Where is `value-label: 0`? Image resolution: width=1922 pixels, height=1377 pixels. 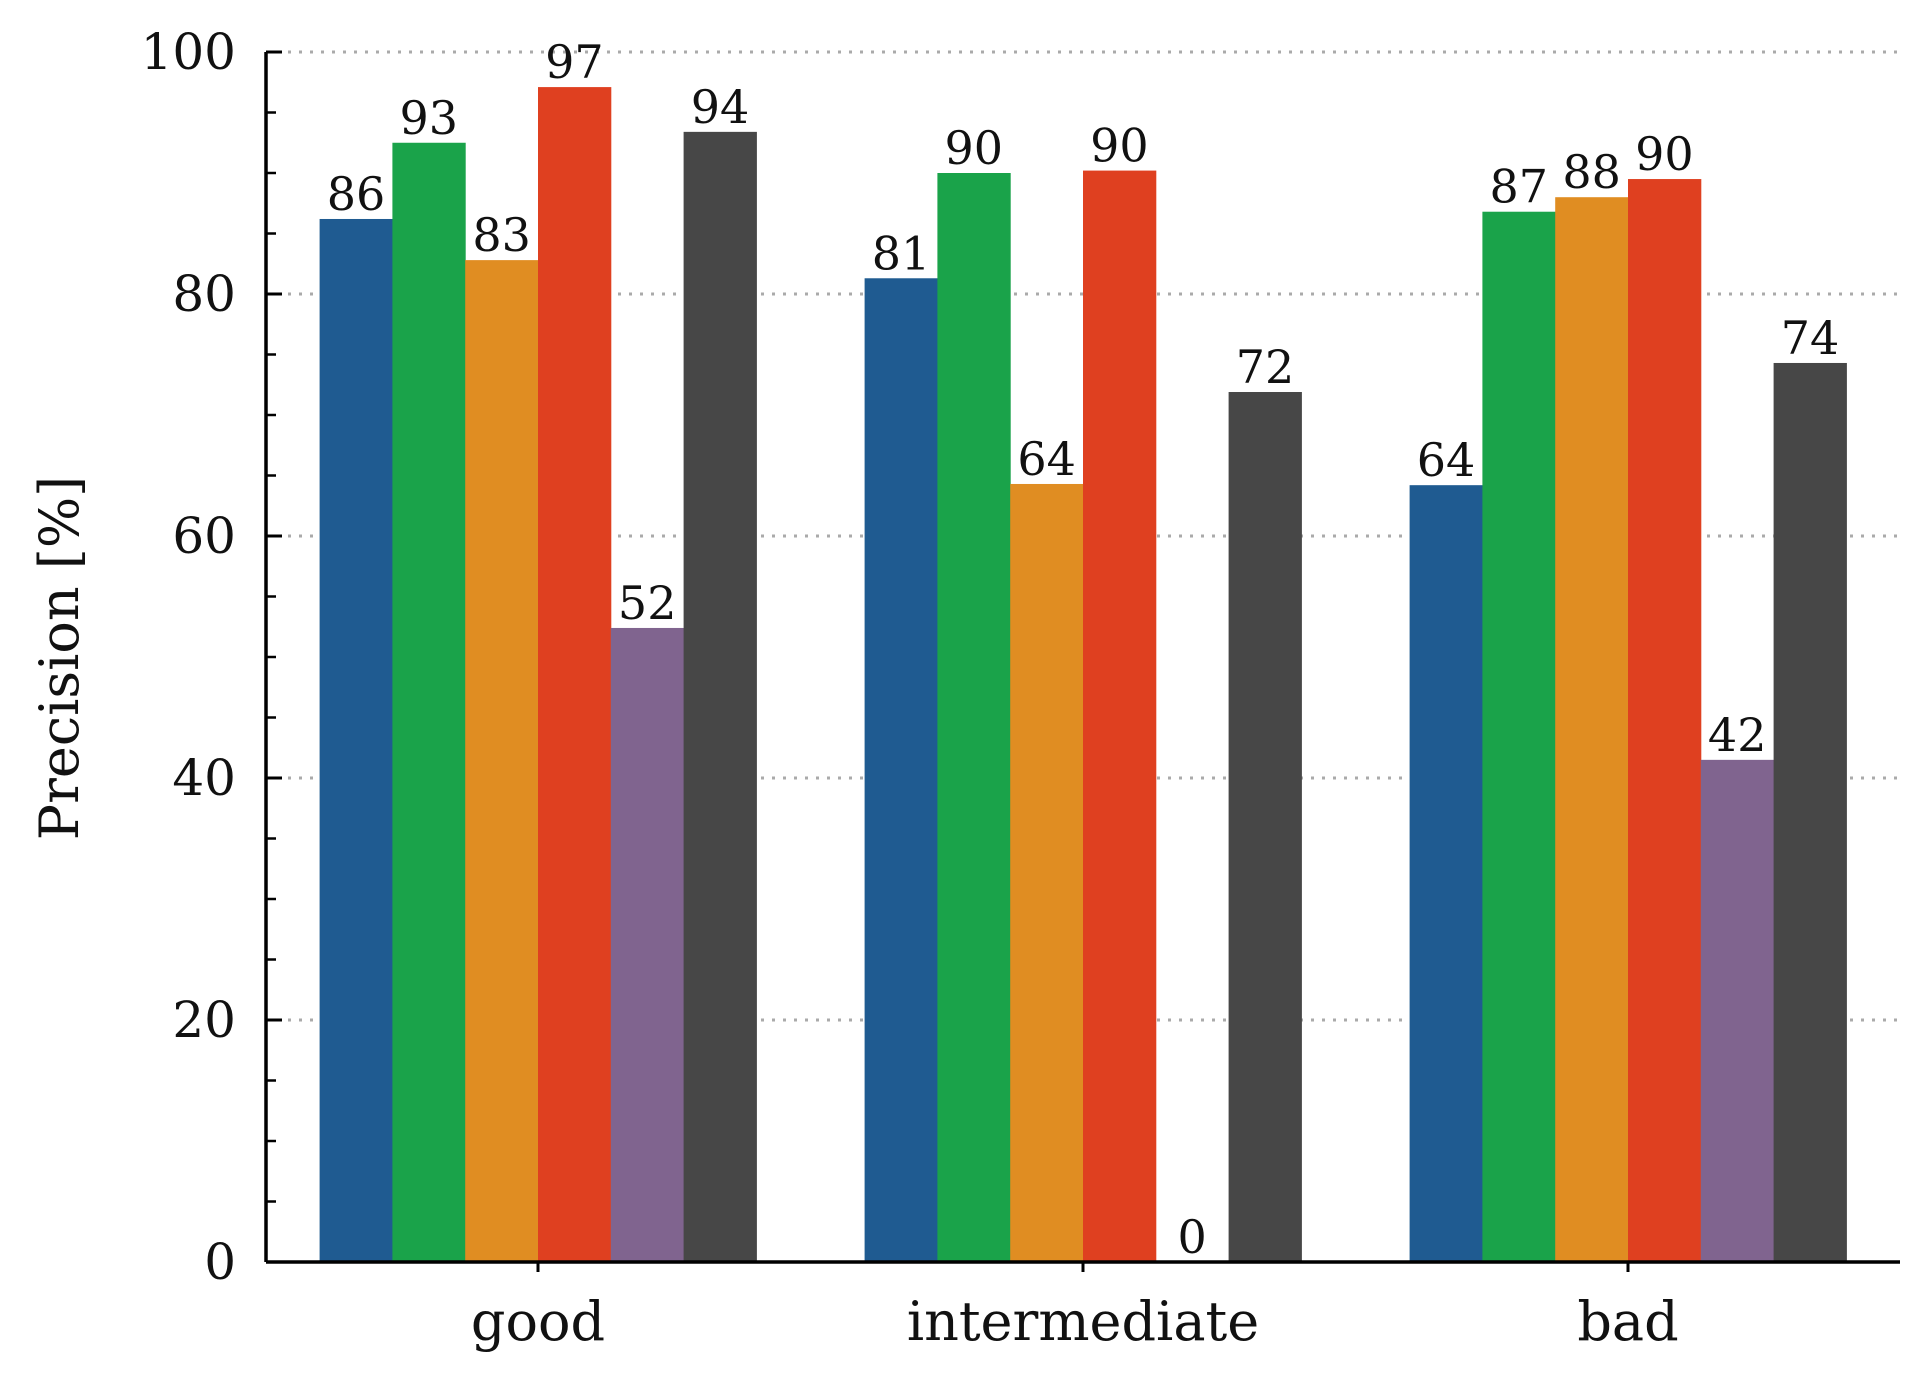
value-label: 0 is located at coordinates (1192, 1237).